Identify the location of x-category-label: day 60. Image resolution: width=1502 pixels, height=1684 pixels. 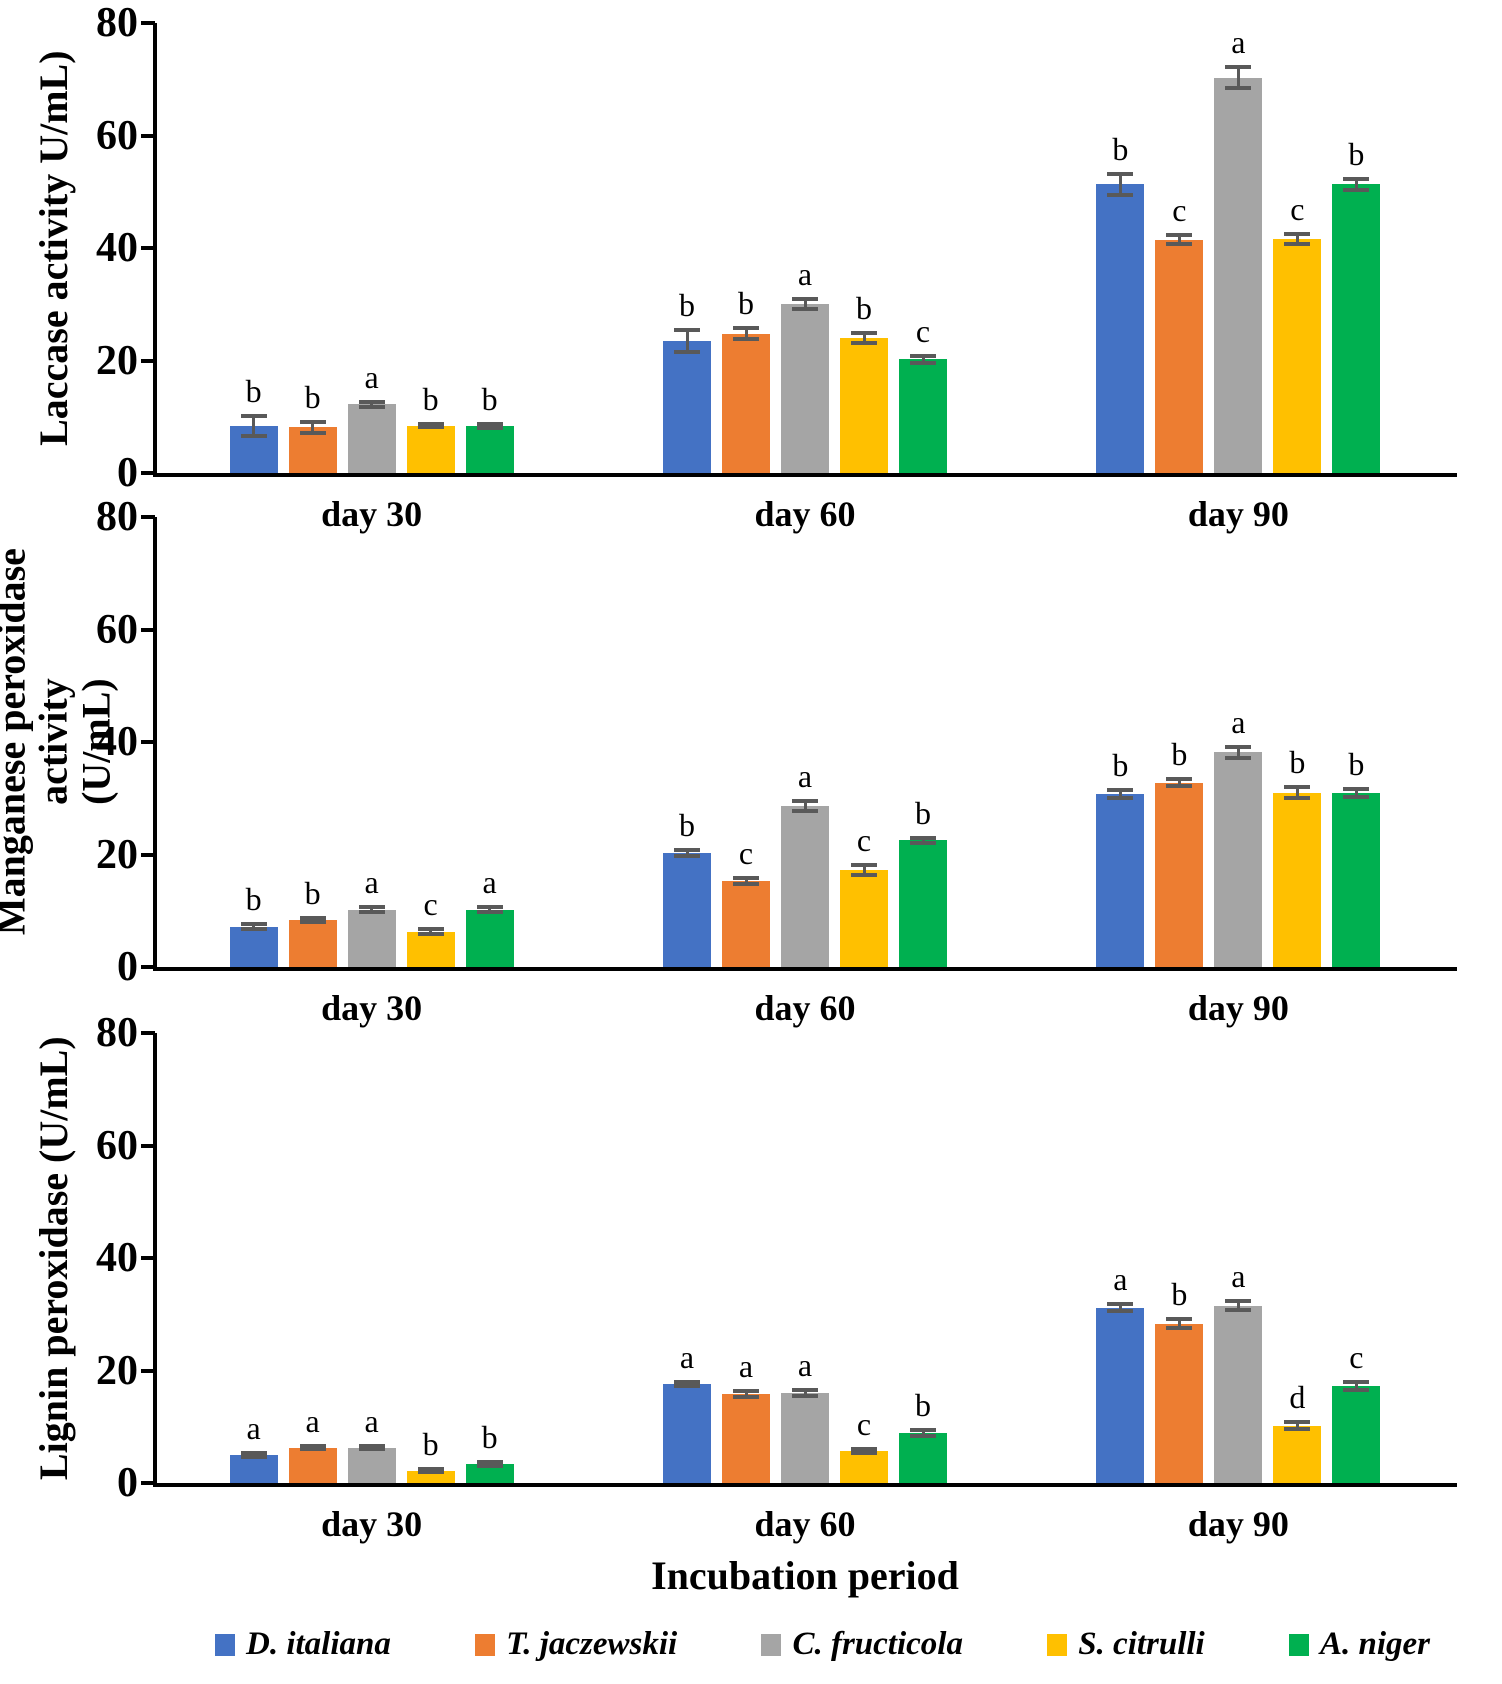
(805, 1008).